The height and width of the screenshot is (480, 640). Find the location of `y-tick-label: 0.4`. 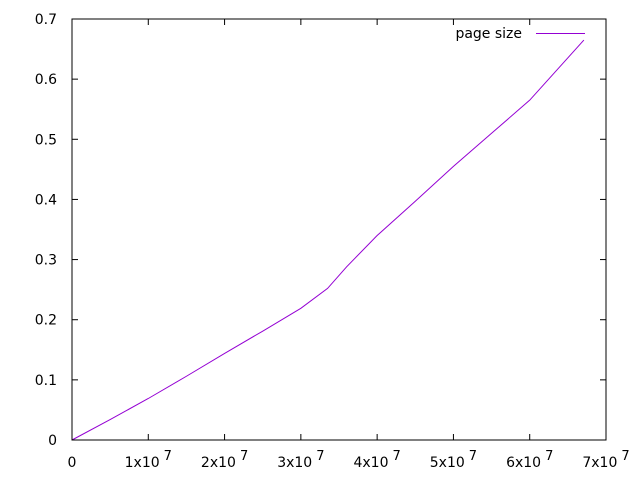

y-tick-label: 0.4 is located at coordinates (46, 200).